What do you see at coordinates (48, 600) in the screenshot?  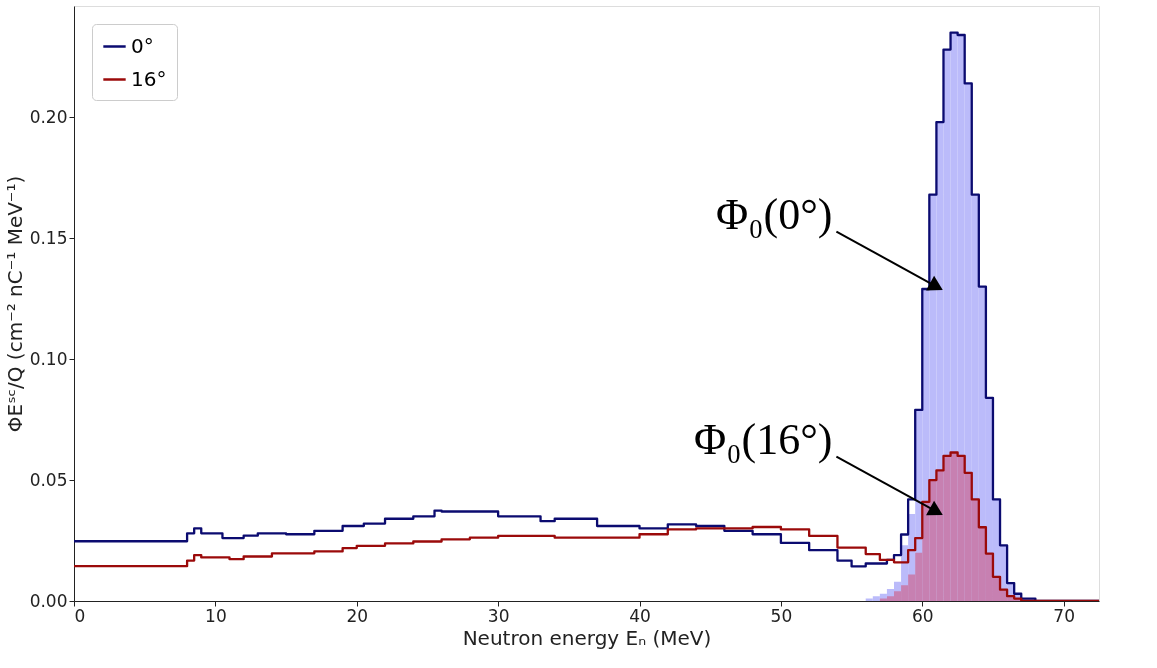 I see `y-tick-label: 0.00` at bounding box center [48, 600].